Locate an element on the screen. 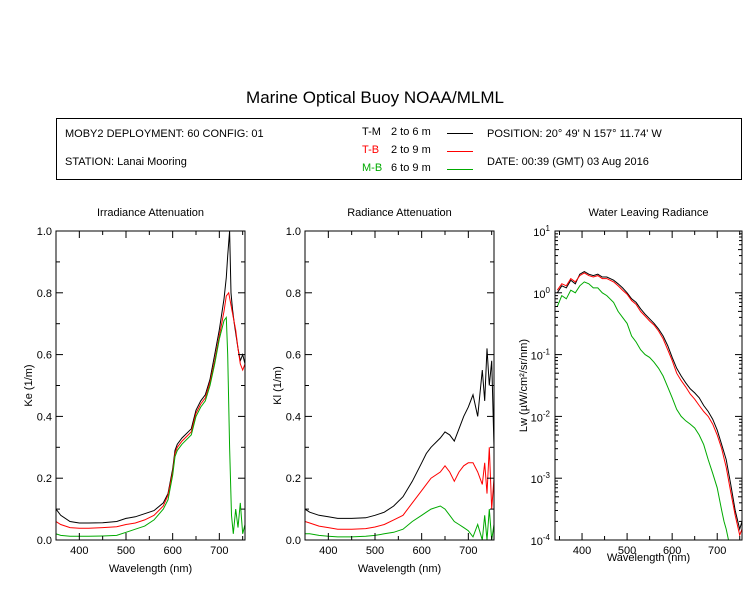  date-text: DATE: 00:39 (GMT) 03 Aug 2016 is located at coordinates (568, 162).